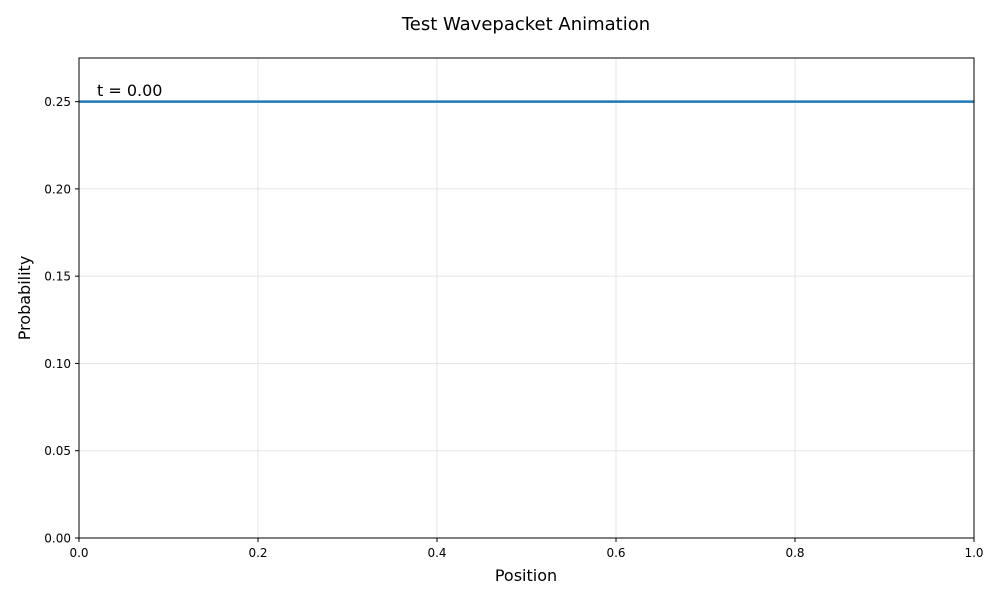 The height and width of the screenshot is (604, 1000). I want to click on x-tick-label: 0.2, so click(257, 553).